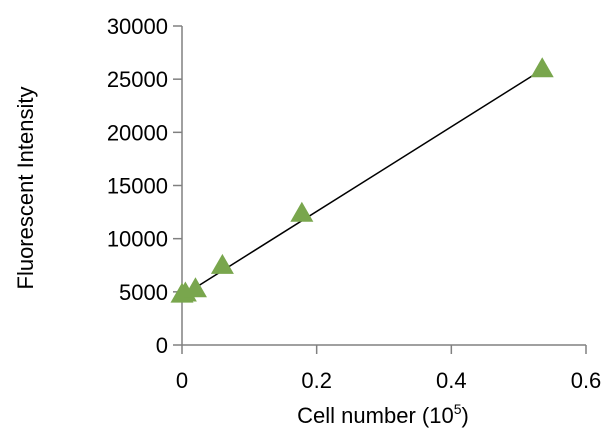 The height and width of the screenshot is (432, 606). Describe the element at coordinates (182, 380) in the screenshot. I see `x-tick-label: 0` at that location.